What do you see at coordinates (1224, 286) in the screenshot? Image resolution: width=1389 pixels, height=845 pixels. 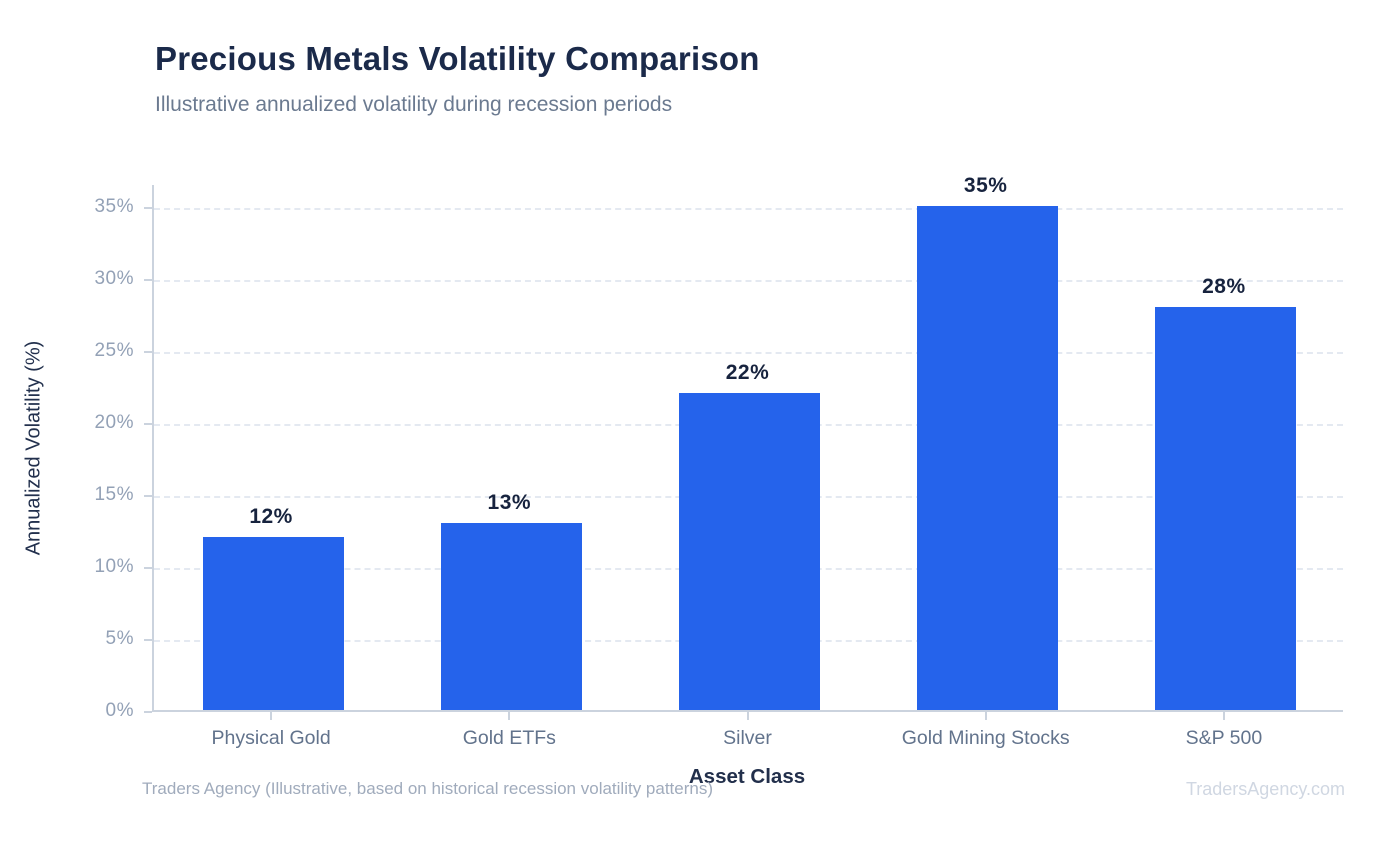 I see `bar-value-label: 28%` at bounding box center [1224, 286].